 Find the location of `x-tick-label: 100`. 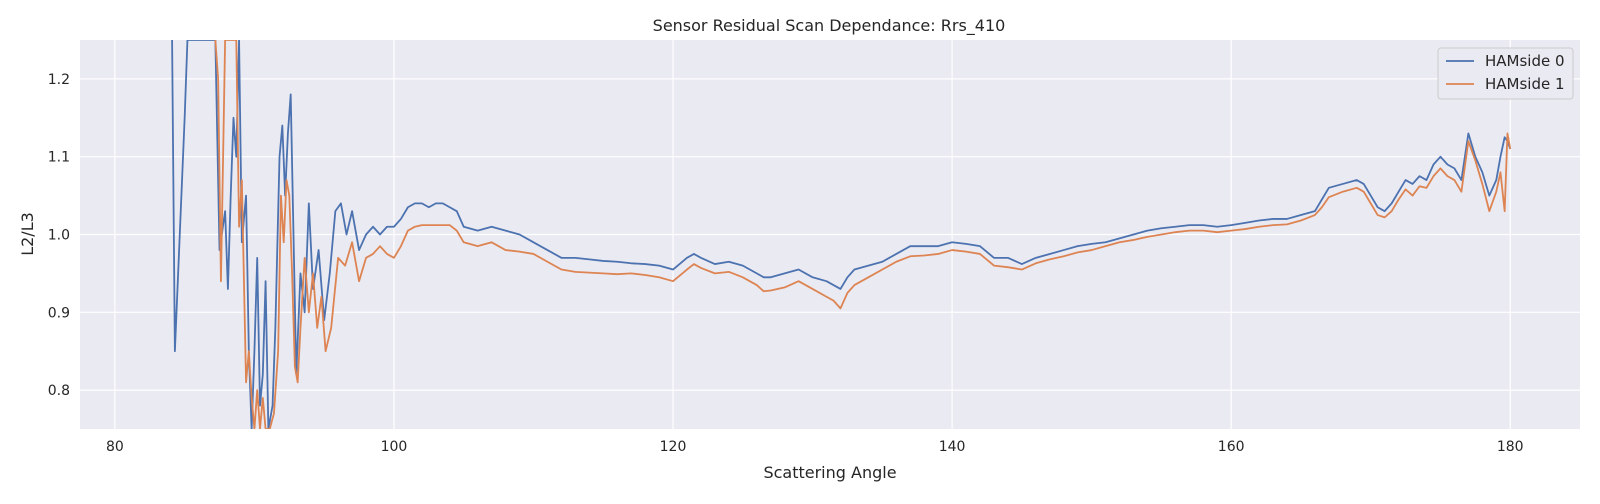

x-tick-label: 100 is located at coordinates (394, 447).